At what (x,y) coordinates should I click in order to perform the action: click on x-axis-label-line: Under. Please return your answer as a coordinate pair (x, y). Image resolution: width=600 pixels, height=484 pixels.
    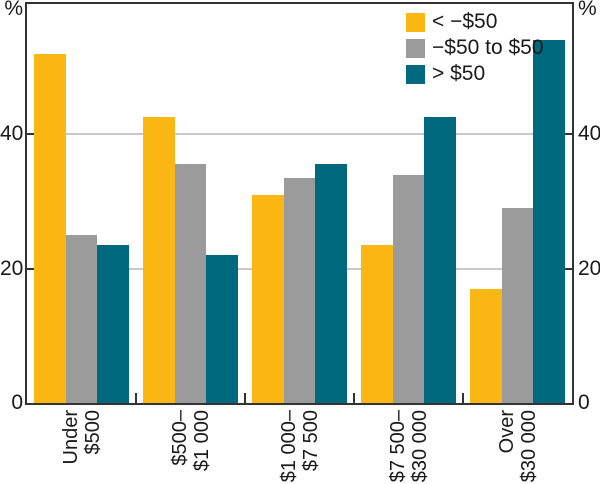
    Looking at the image, I should click on (70, 437).